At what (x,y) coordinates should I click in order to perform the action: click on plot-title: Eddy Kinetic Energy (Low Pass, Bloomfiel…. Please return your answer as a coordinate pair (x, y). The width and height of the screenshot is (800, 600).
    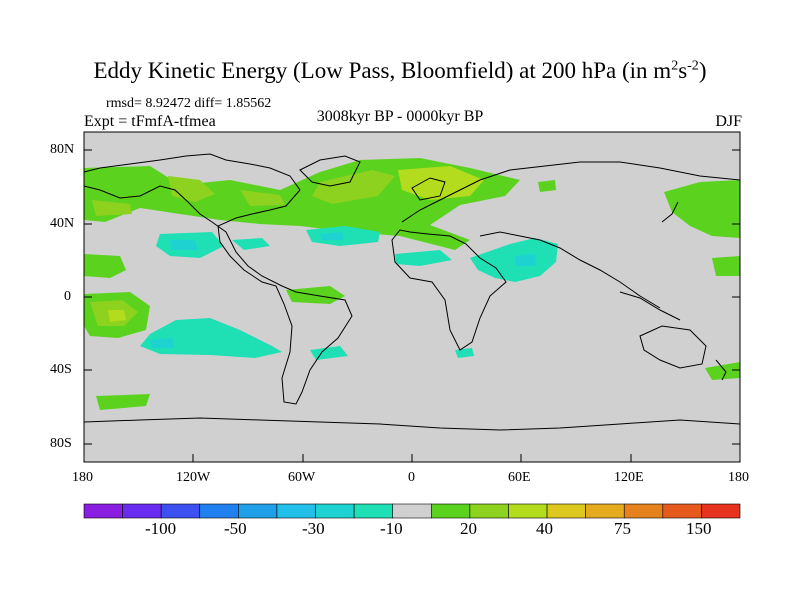
    Looking at the image, I should click on (400, 70).